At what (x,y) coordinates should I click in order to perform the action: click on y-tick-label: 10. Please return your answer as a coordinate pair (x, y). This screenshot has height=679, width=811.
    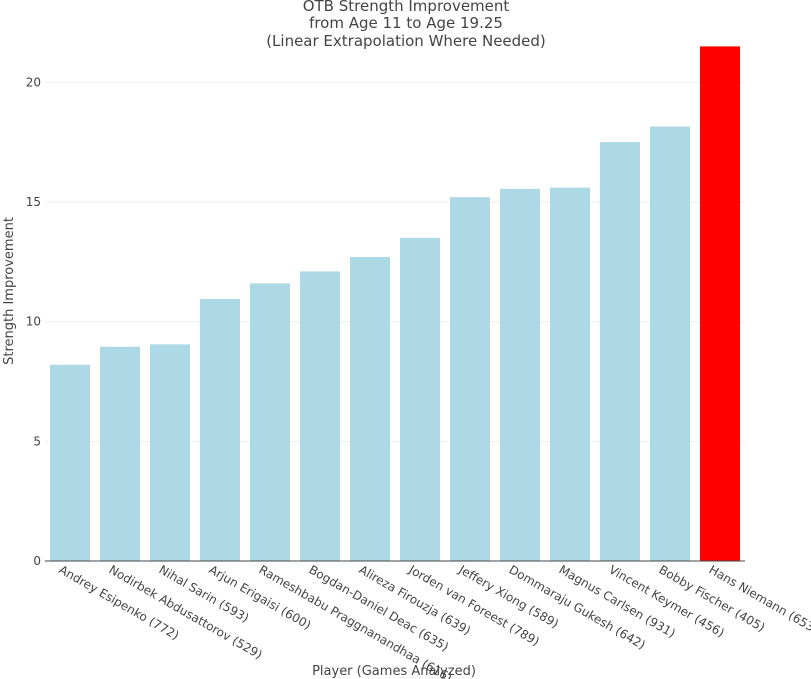
    Looking at the image, I should click on (33, 322).